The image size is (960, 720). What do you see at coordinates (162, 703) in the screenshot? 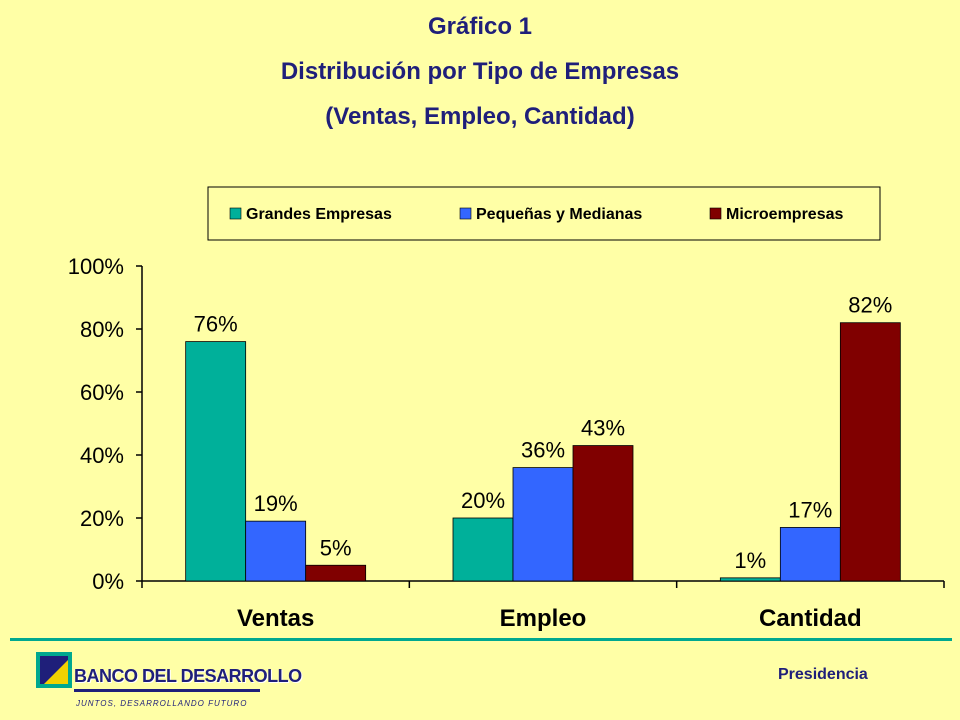
I see `bank-tagline: JUNTOS, DESARROLLANDO FUTURO` at bounding box center [162, 703].